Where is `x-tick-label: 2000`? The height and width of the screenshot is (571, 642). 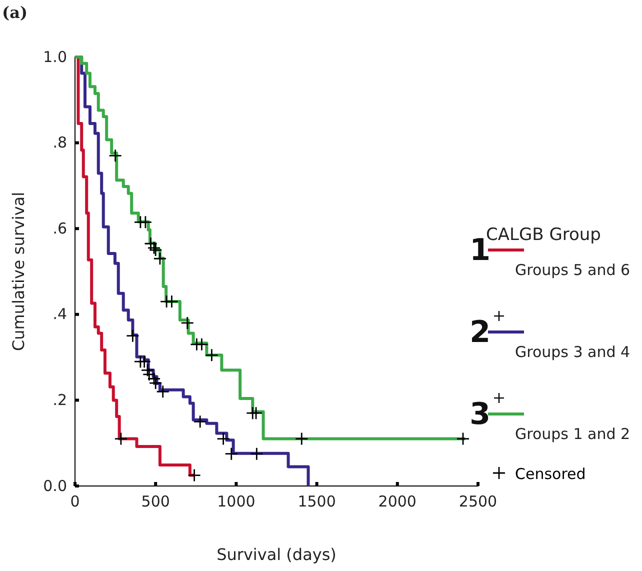 x-tick-label: 2000 is located at coordinates (397, 501).